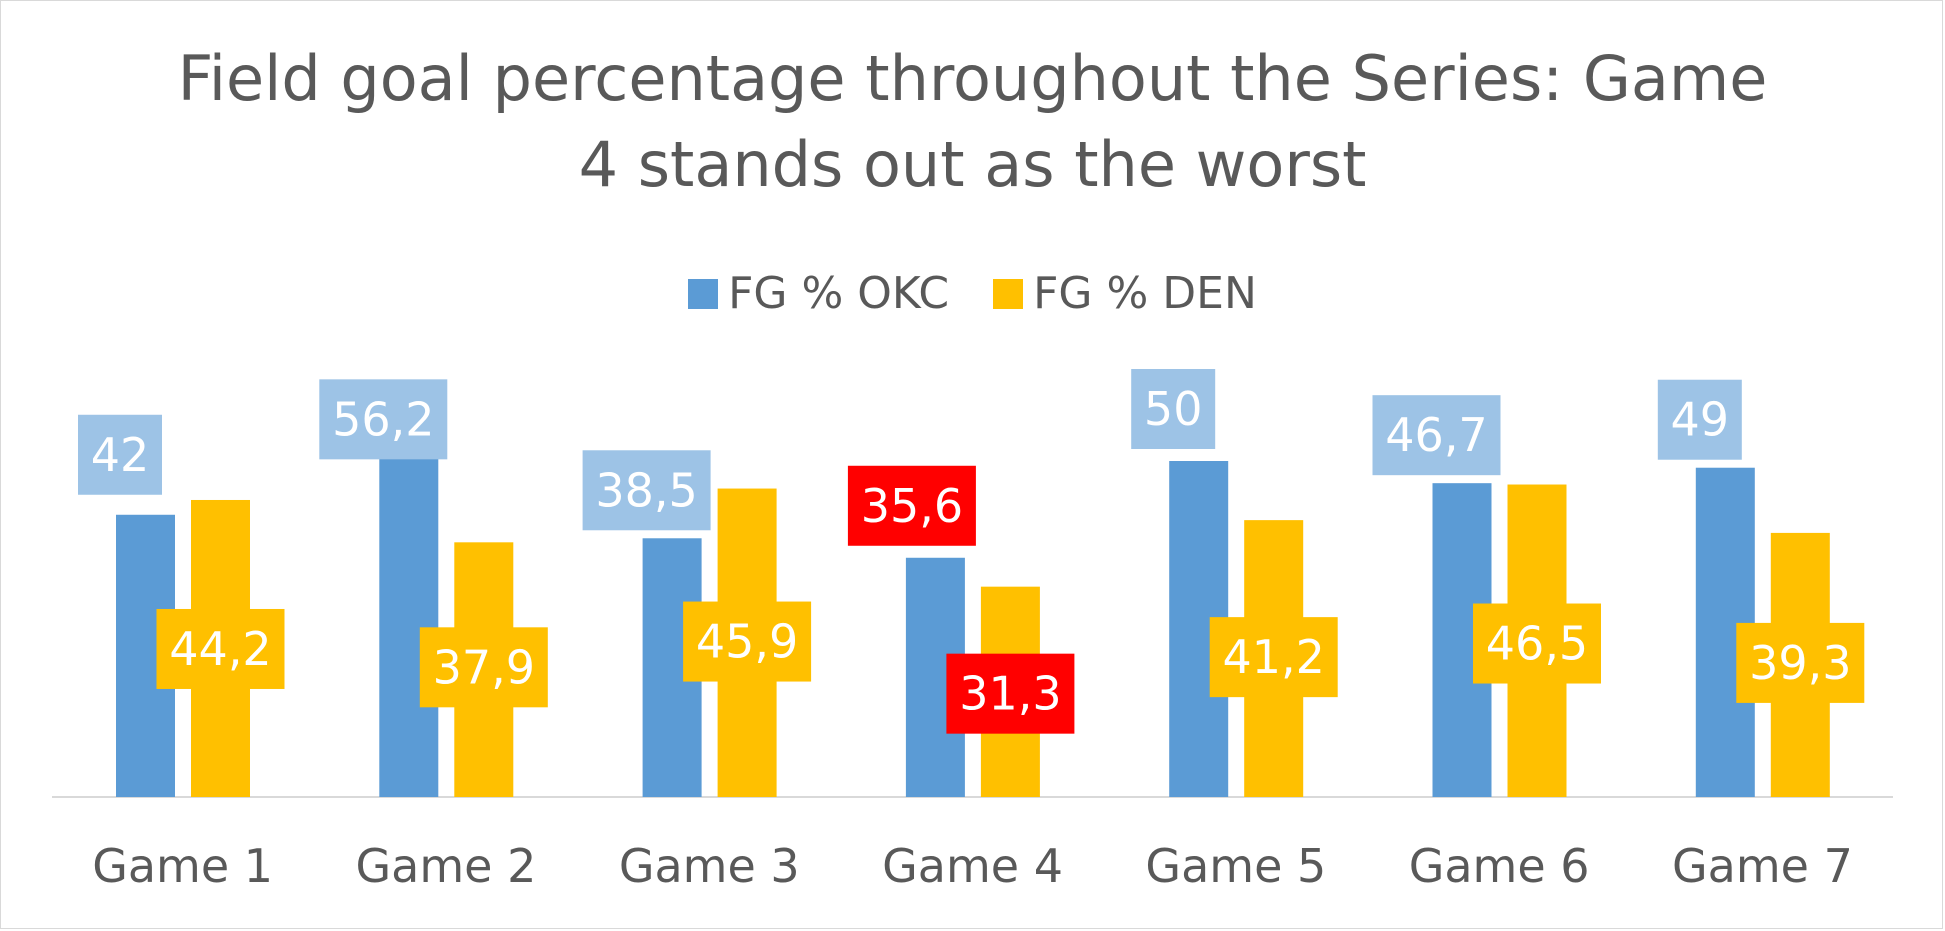 This screenshot has height=931, width=1945. I want to click on data-label-den-1: 44,2, so click(220, 649).